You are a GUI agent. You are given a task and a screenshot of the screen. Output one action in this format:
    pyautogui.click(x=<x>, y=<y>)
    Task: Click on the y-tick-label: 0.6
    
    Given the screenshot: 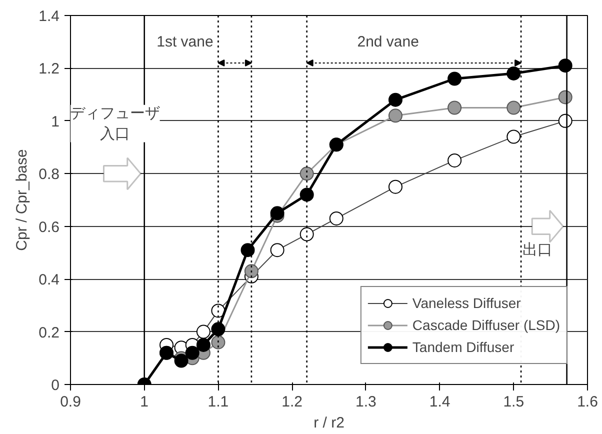 What is the action you would take?
    pyautogui.click(x=49, y=227)
    